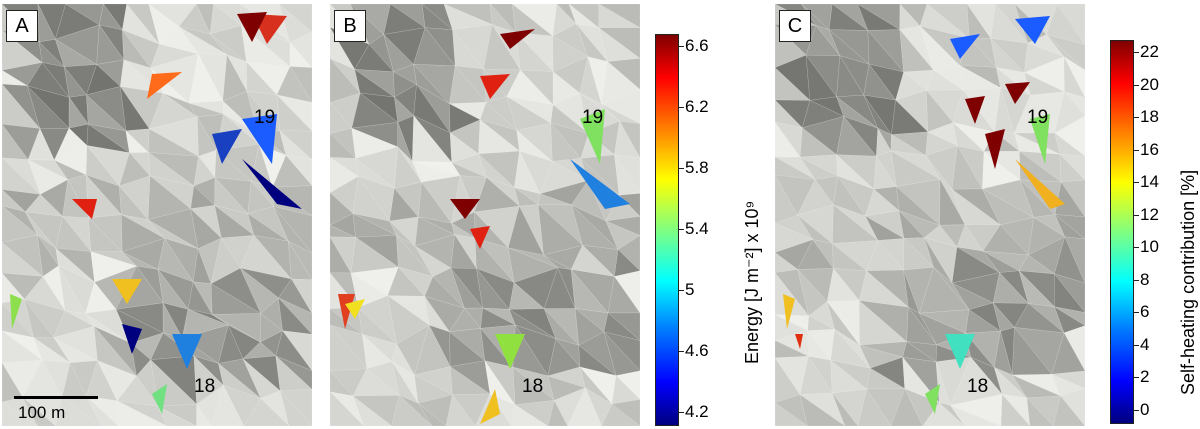  Describe the element at coordinates (978, 386) in the screenshot. I see `area-label-18: 18` at that location.